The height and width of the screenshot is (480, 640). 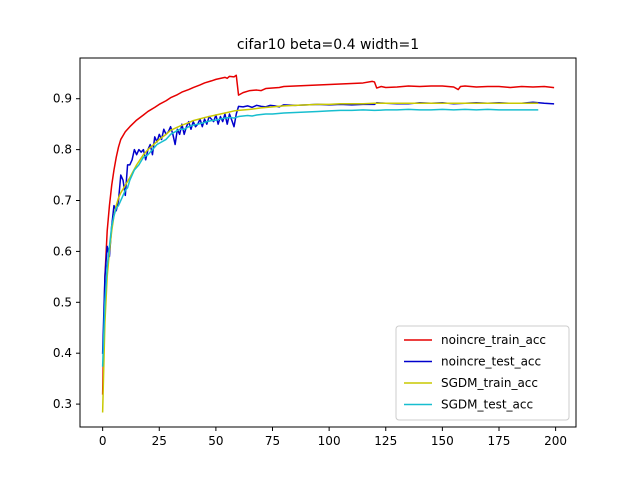 I want to click on y-tick-label: 0.9, so click(x=62, y=99).